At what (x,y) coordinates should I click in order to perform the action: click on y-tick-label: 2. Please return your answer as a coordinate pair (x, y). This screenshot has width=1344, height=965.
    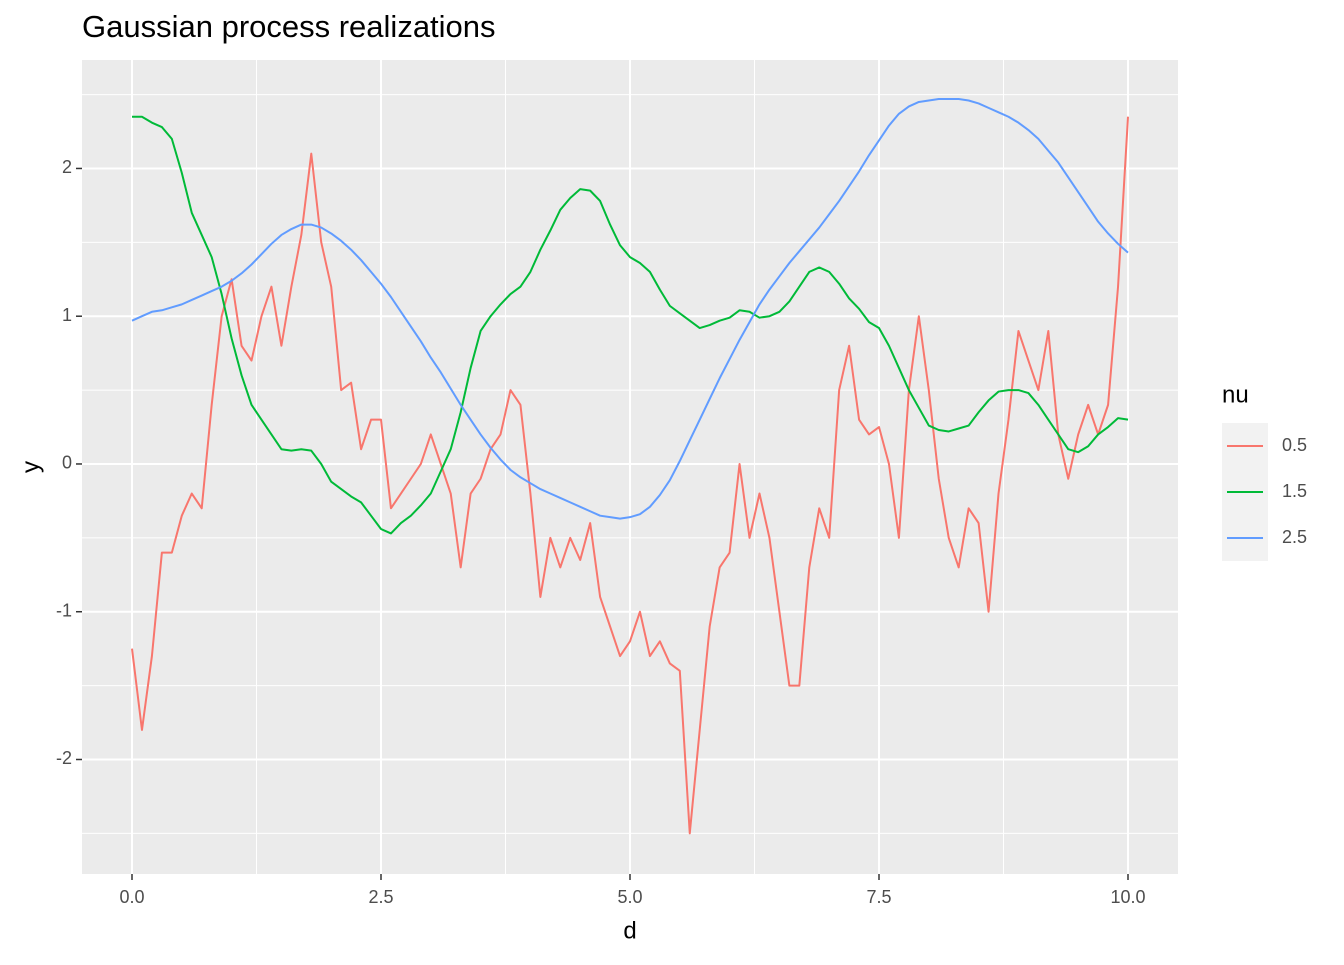
    Looking at the image, I should click on (67, 167).